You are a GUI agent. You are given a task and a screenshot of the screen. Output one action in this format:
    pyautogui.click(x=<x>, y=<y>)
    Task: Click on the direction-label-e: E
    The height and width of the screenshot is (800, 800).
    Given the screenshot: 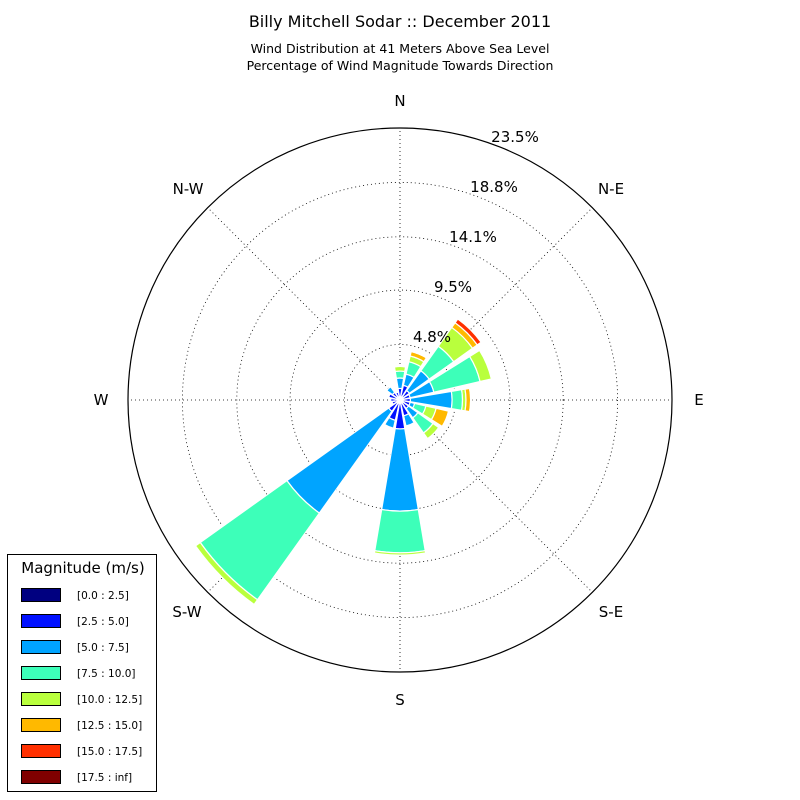 What is the action you would take?
    pyautogui.click(x=698, y=400)
    